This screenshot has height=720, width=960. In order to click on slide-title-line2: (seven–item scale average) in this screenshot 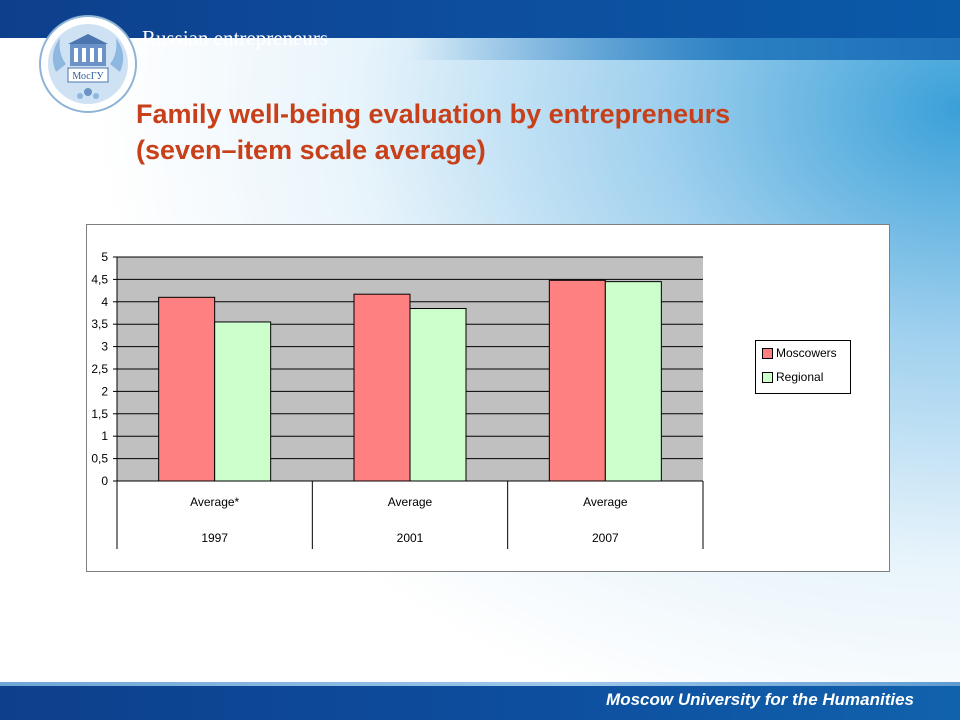, I will do `click(311, 150)`.